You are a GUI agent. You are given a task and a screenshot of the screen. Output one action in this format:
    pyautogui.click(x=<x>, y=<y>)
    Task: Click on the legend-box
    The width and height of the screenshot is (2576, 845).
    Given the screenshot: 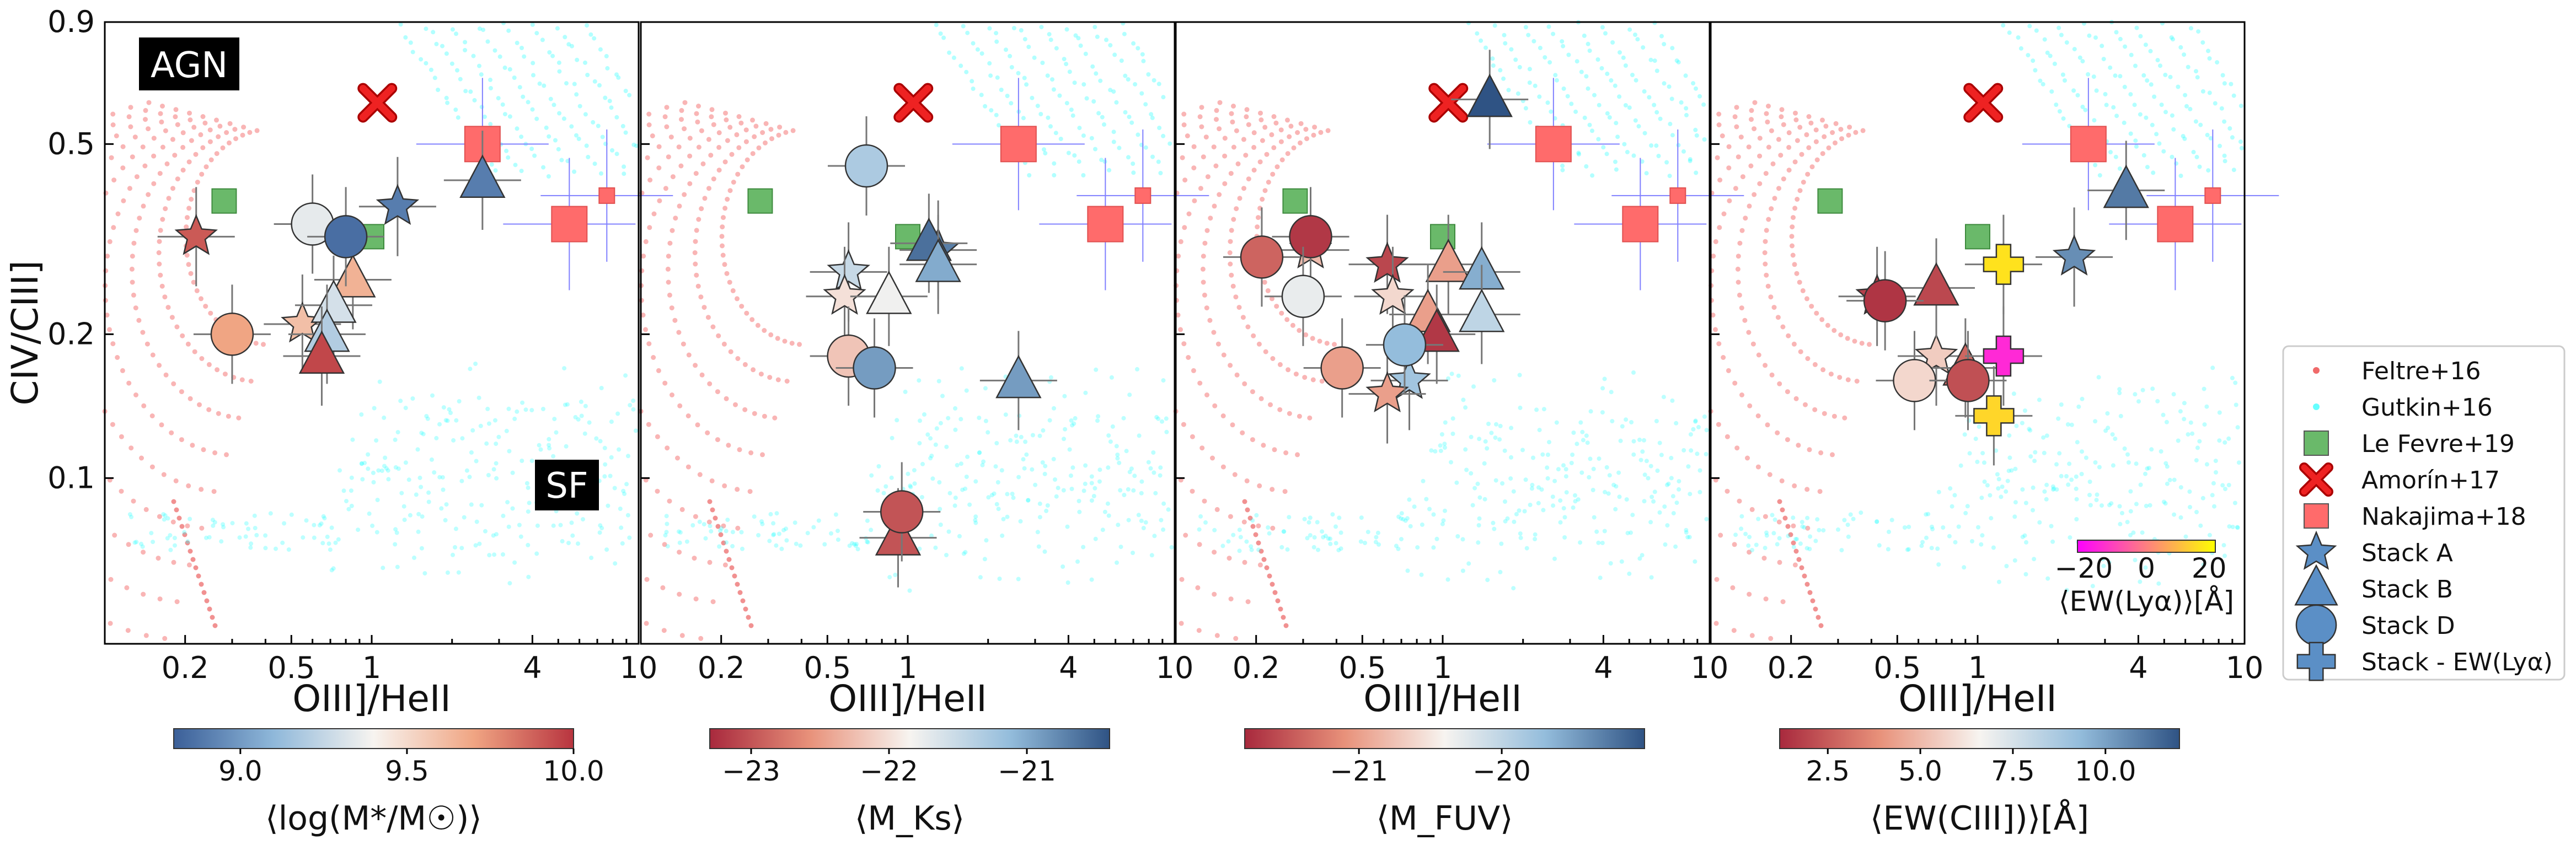 What is the action you would take?
    pyautogui.click(x=2424, y=513)
    